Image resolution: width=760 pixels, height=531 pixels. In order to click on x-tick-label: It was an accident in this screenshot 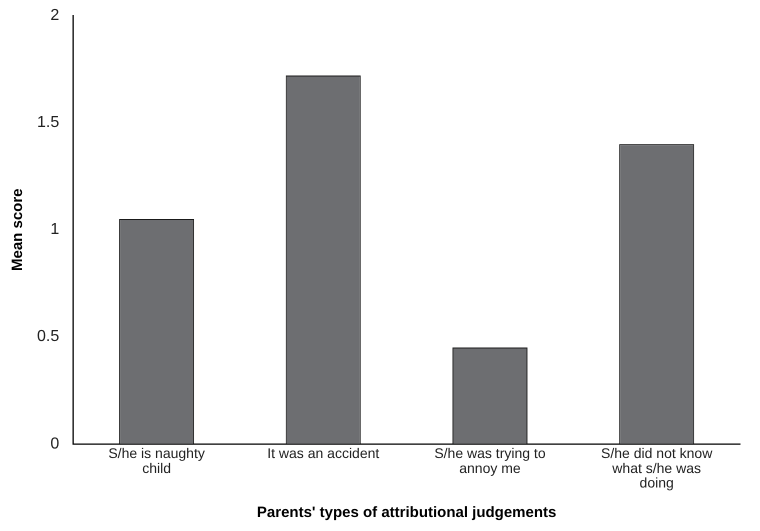, I will do `click(323, 453)`.